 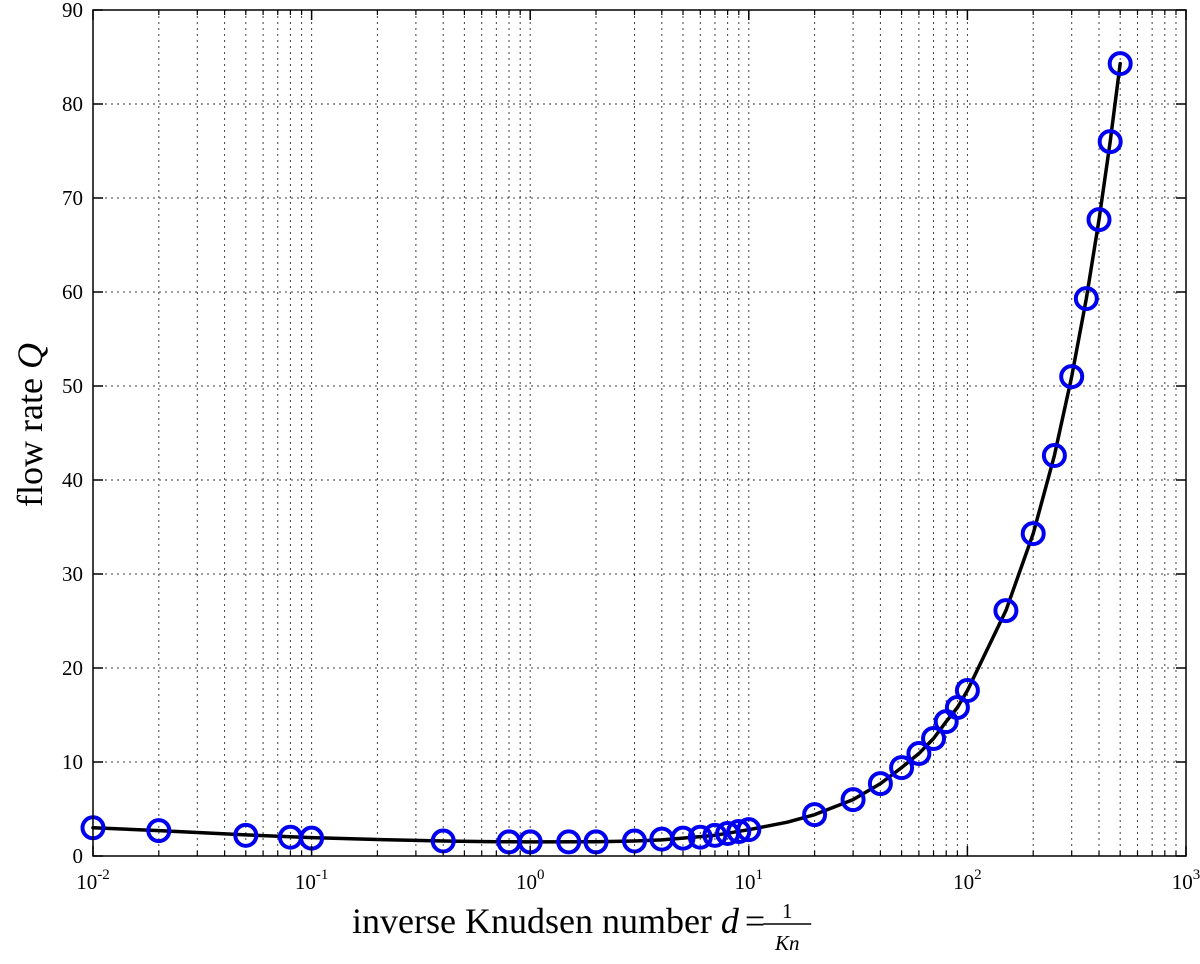 I want to click on x-axis-title-eq: =, so click(x=755, y=921).